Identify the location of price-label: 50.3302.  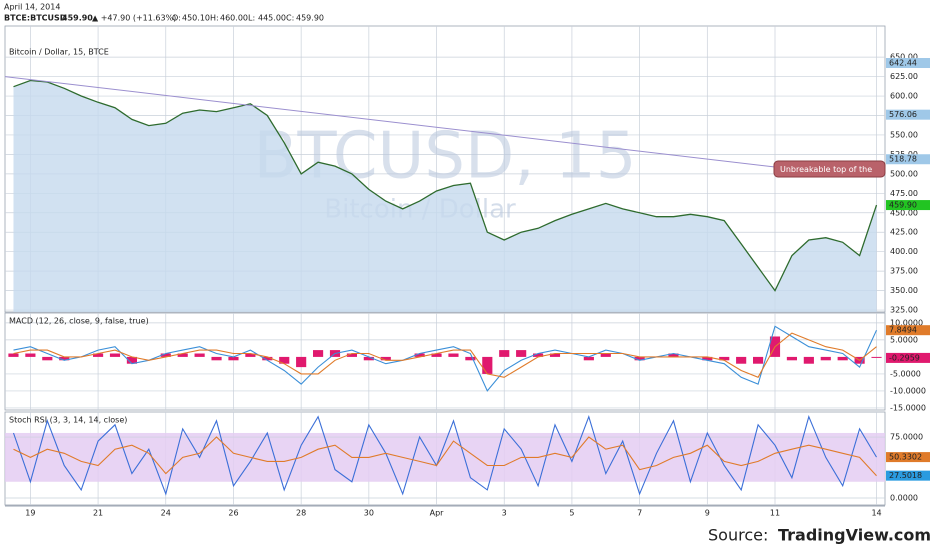
(905, 457).